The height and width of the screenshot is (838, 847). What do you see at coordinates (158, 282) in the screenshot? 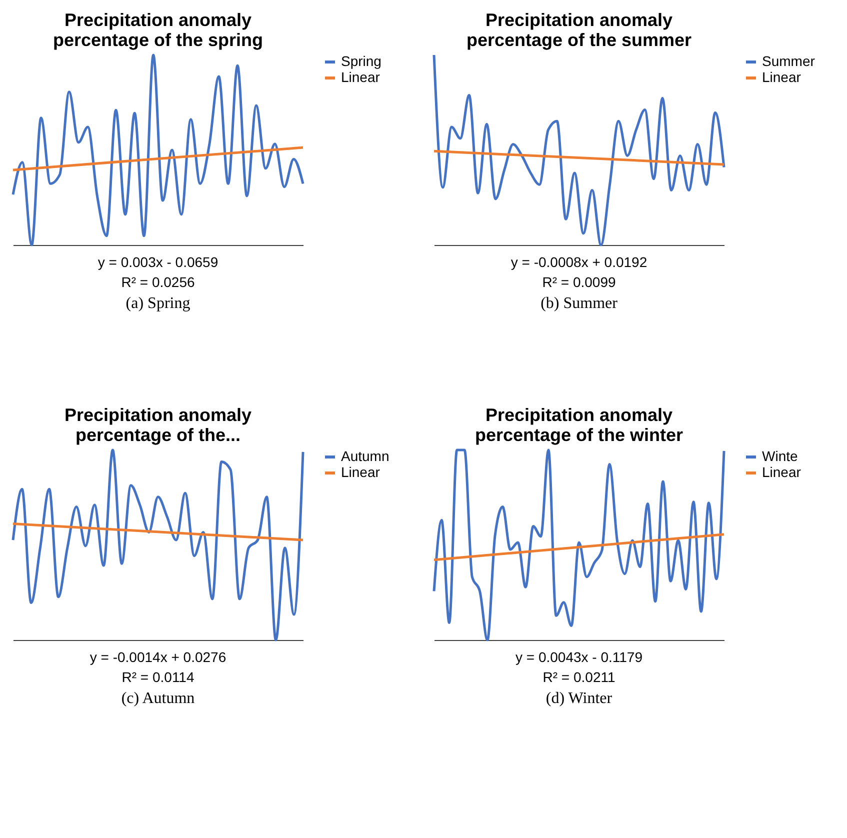
I see `text: R² = 0.0256` at bounding box center [158, 282].